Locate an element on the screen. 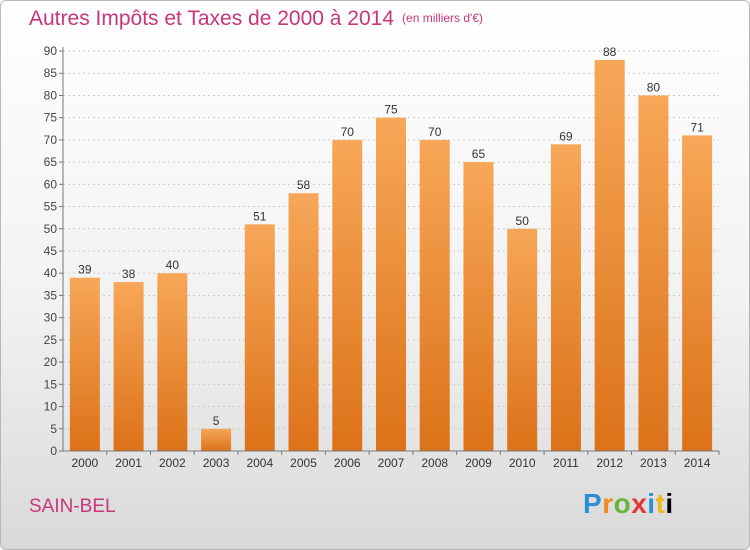  y-tick-label: 80 is located at coordinates (51, 95).